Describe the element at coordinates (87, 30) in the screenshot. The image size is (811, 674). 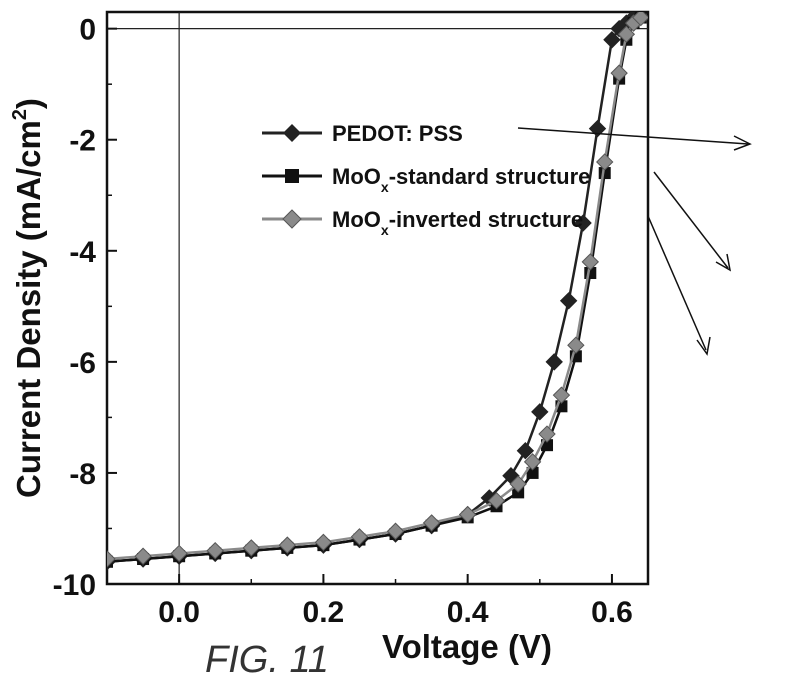
I see `y-tick-label: 0` at that location.